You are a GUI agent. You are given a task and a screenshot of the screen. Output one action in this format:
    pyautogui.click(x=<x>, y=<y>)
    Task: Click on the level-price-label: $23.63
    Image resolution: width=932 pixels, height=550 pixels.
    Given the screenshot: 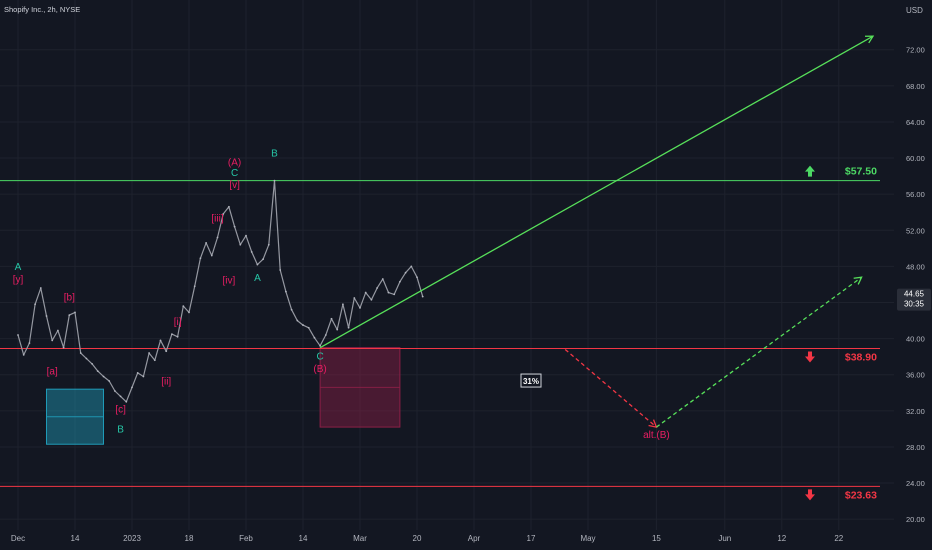 What is the action you would take?
    pyautogui.click(x=861, y=495)
    